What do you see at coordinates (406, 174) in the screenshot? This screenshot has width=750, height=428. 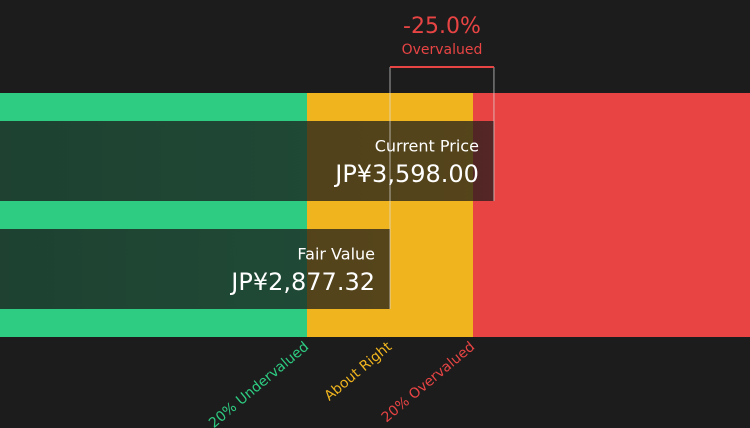 I see `bar-value: JP¥3,598.00` at bounding box center [406, 174].